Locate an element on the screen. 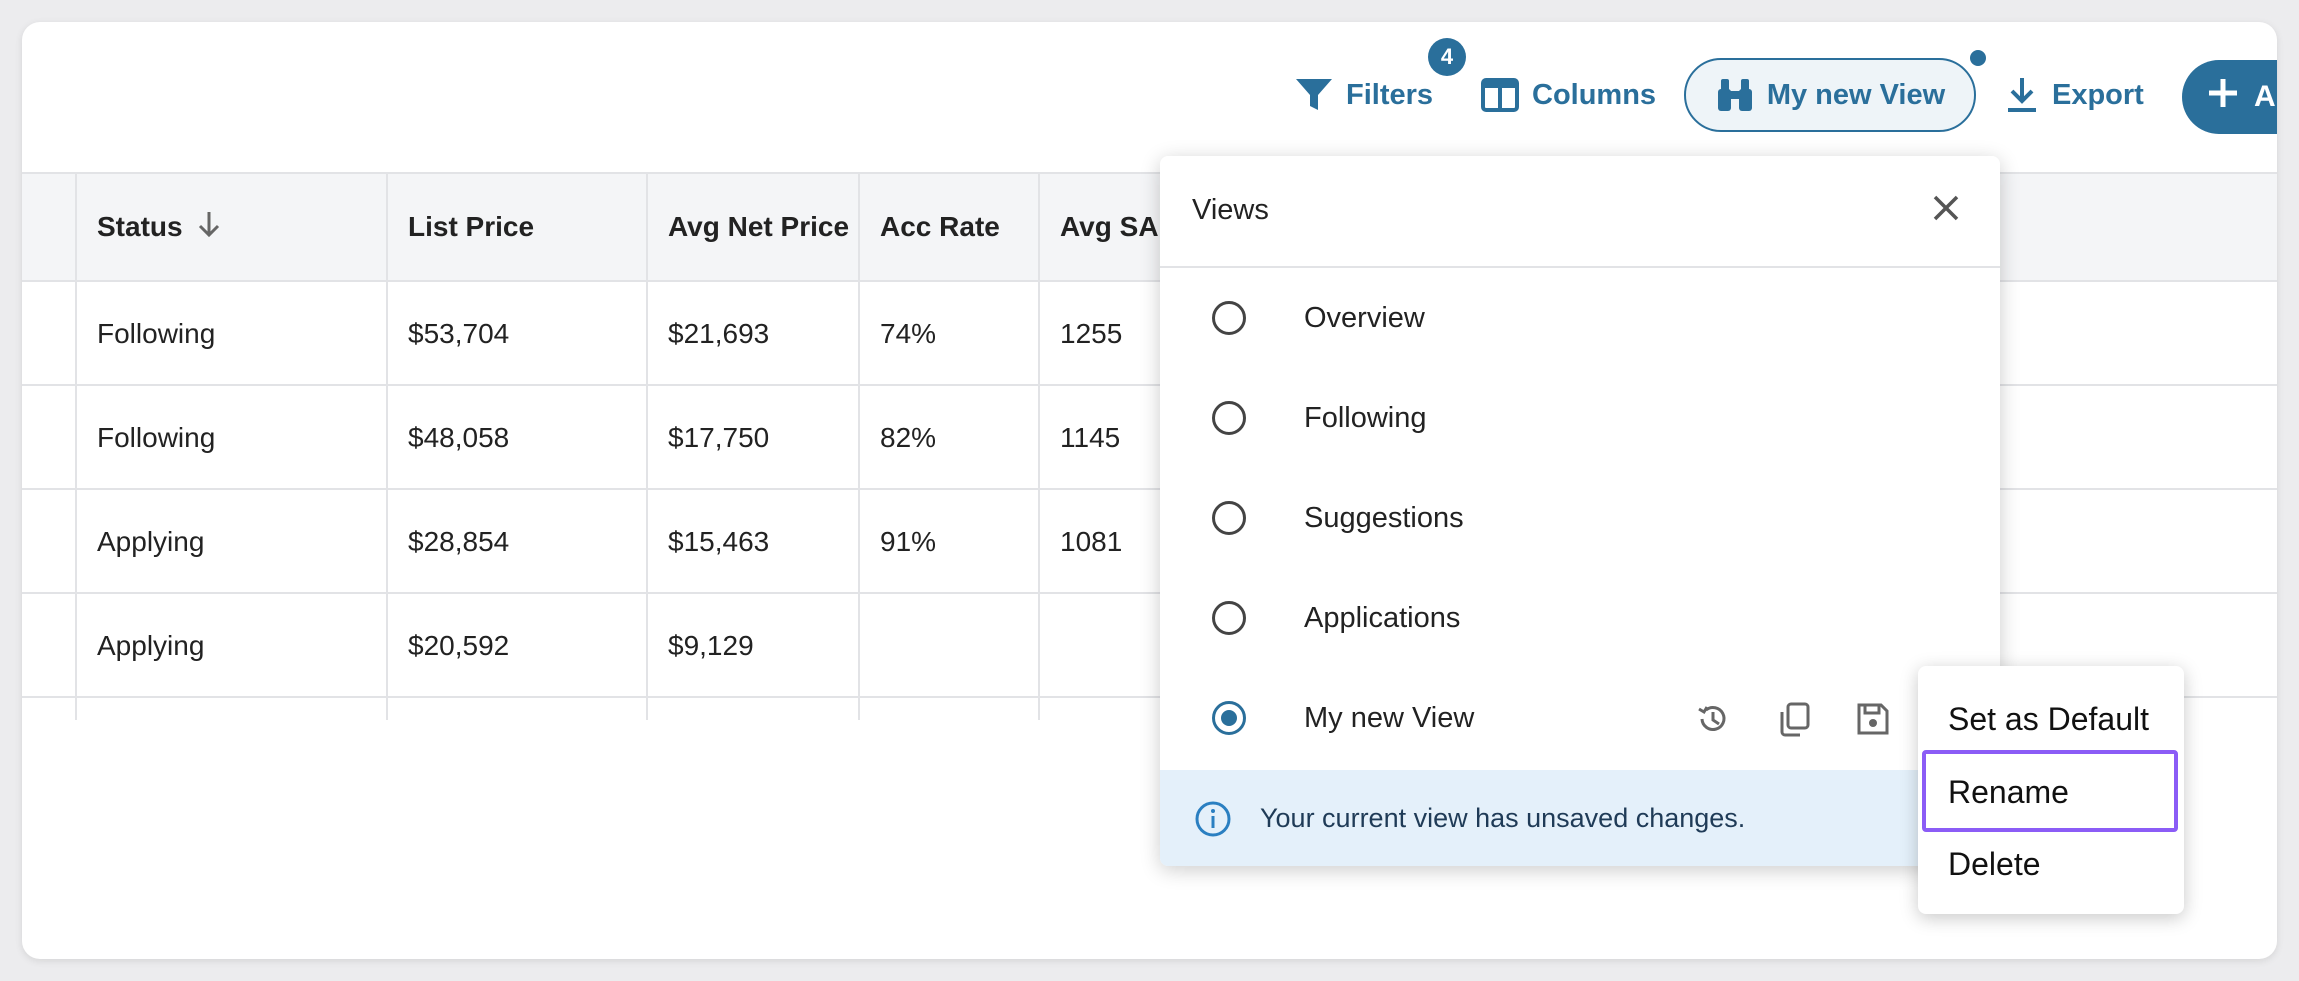  filters-label: Filters is located at coordinates (1390, 94).